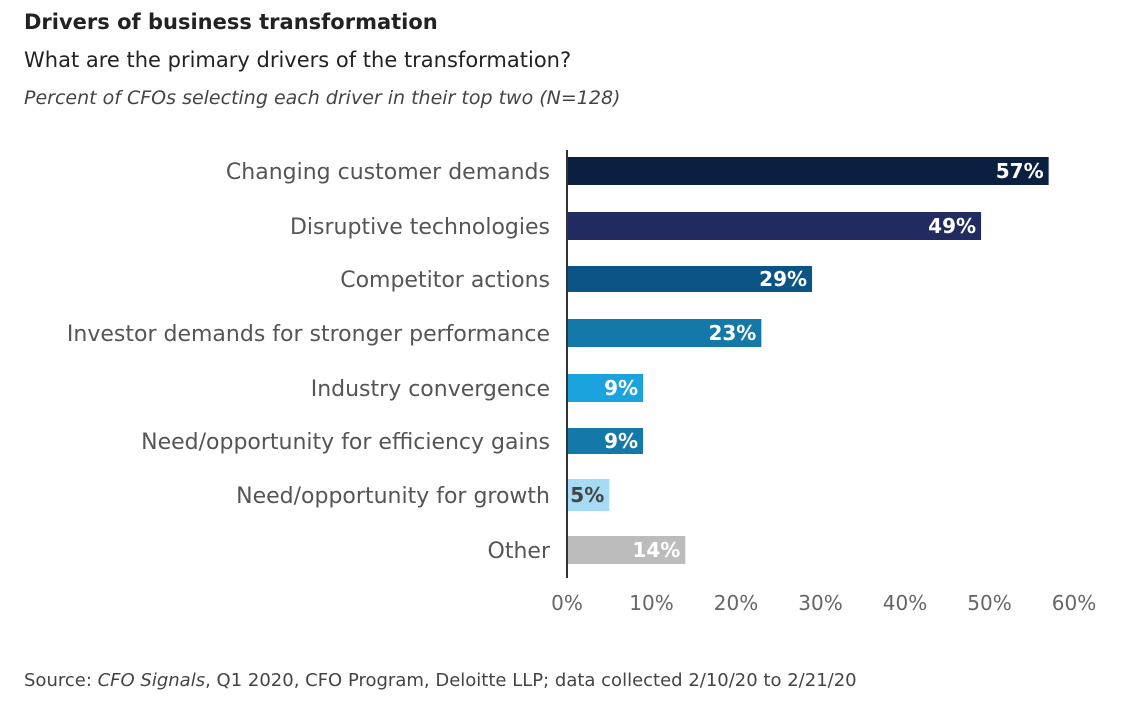 This screenshot has height=706, width=1135. What do you see at coordinates (820, 603) in the screenshot?
I see `x-tick-label: 30%` at bounding box center [820, 603].